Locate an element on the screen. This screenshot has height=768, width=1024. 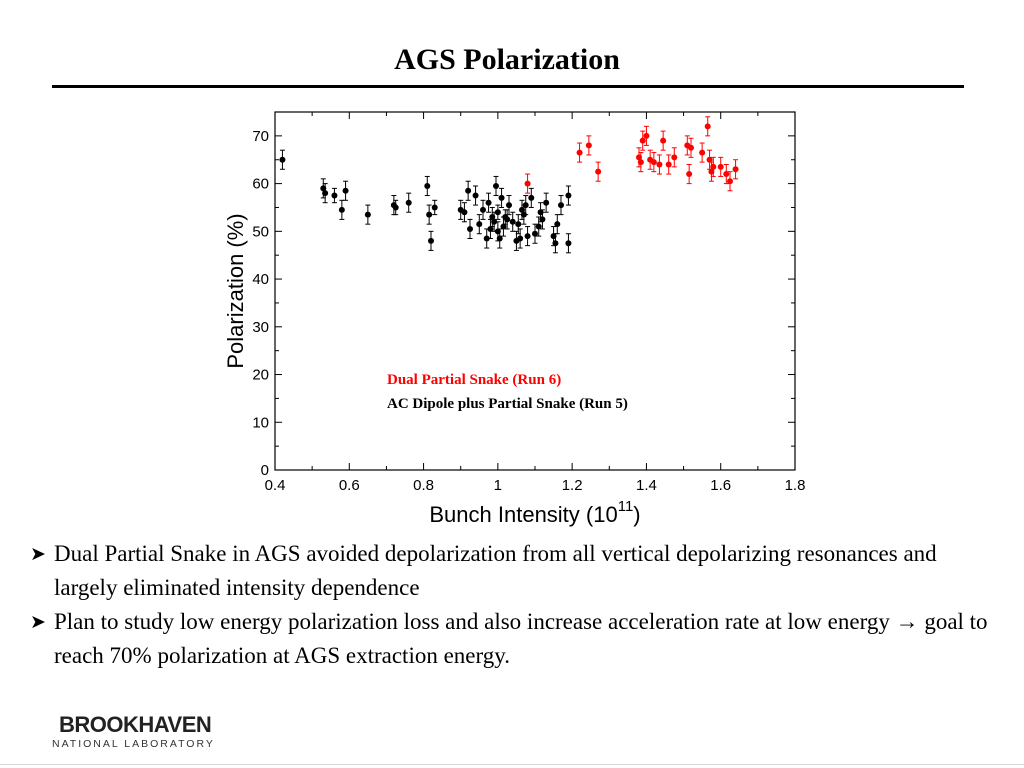
x-tick-label: 1.2 is located at coordinates (572, 485).